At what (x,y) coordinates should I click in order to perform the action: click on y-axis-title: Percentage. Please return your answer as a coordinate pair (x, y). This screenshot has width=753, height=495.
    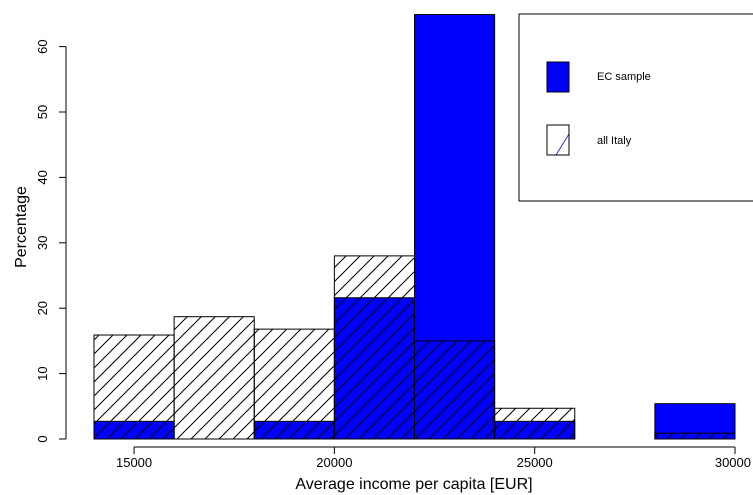
    Looking at the image, I should click on (21, 227).